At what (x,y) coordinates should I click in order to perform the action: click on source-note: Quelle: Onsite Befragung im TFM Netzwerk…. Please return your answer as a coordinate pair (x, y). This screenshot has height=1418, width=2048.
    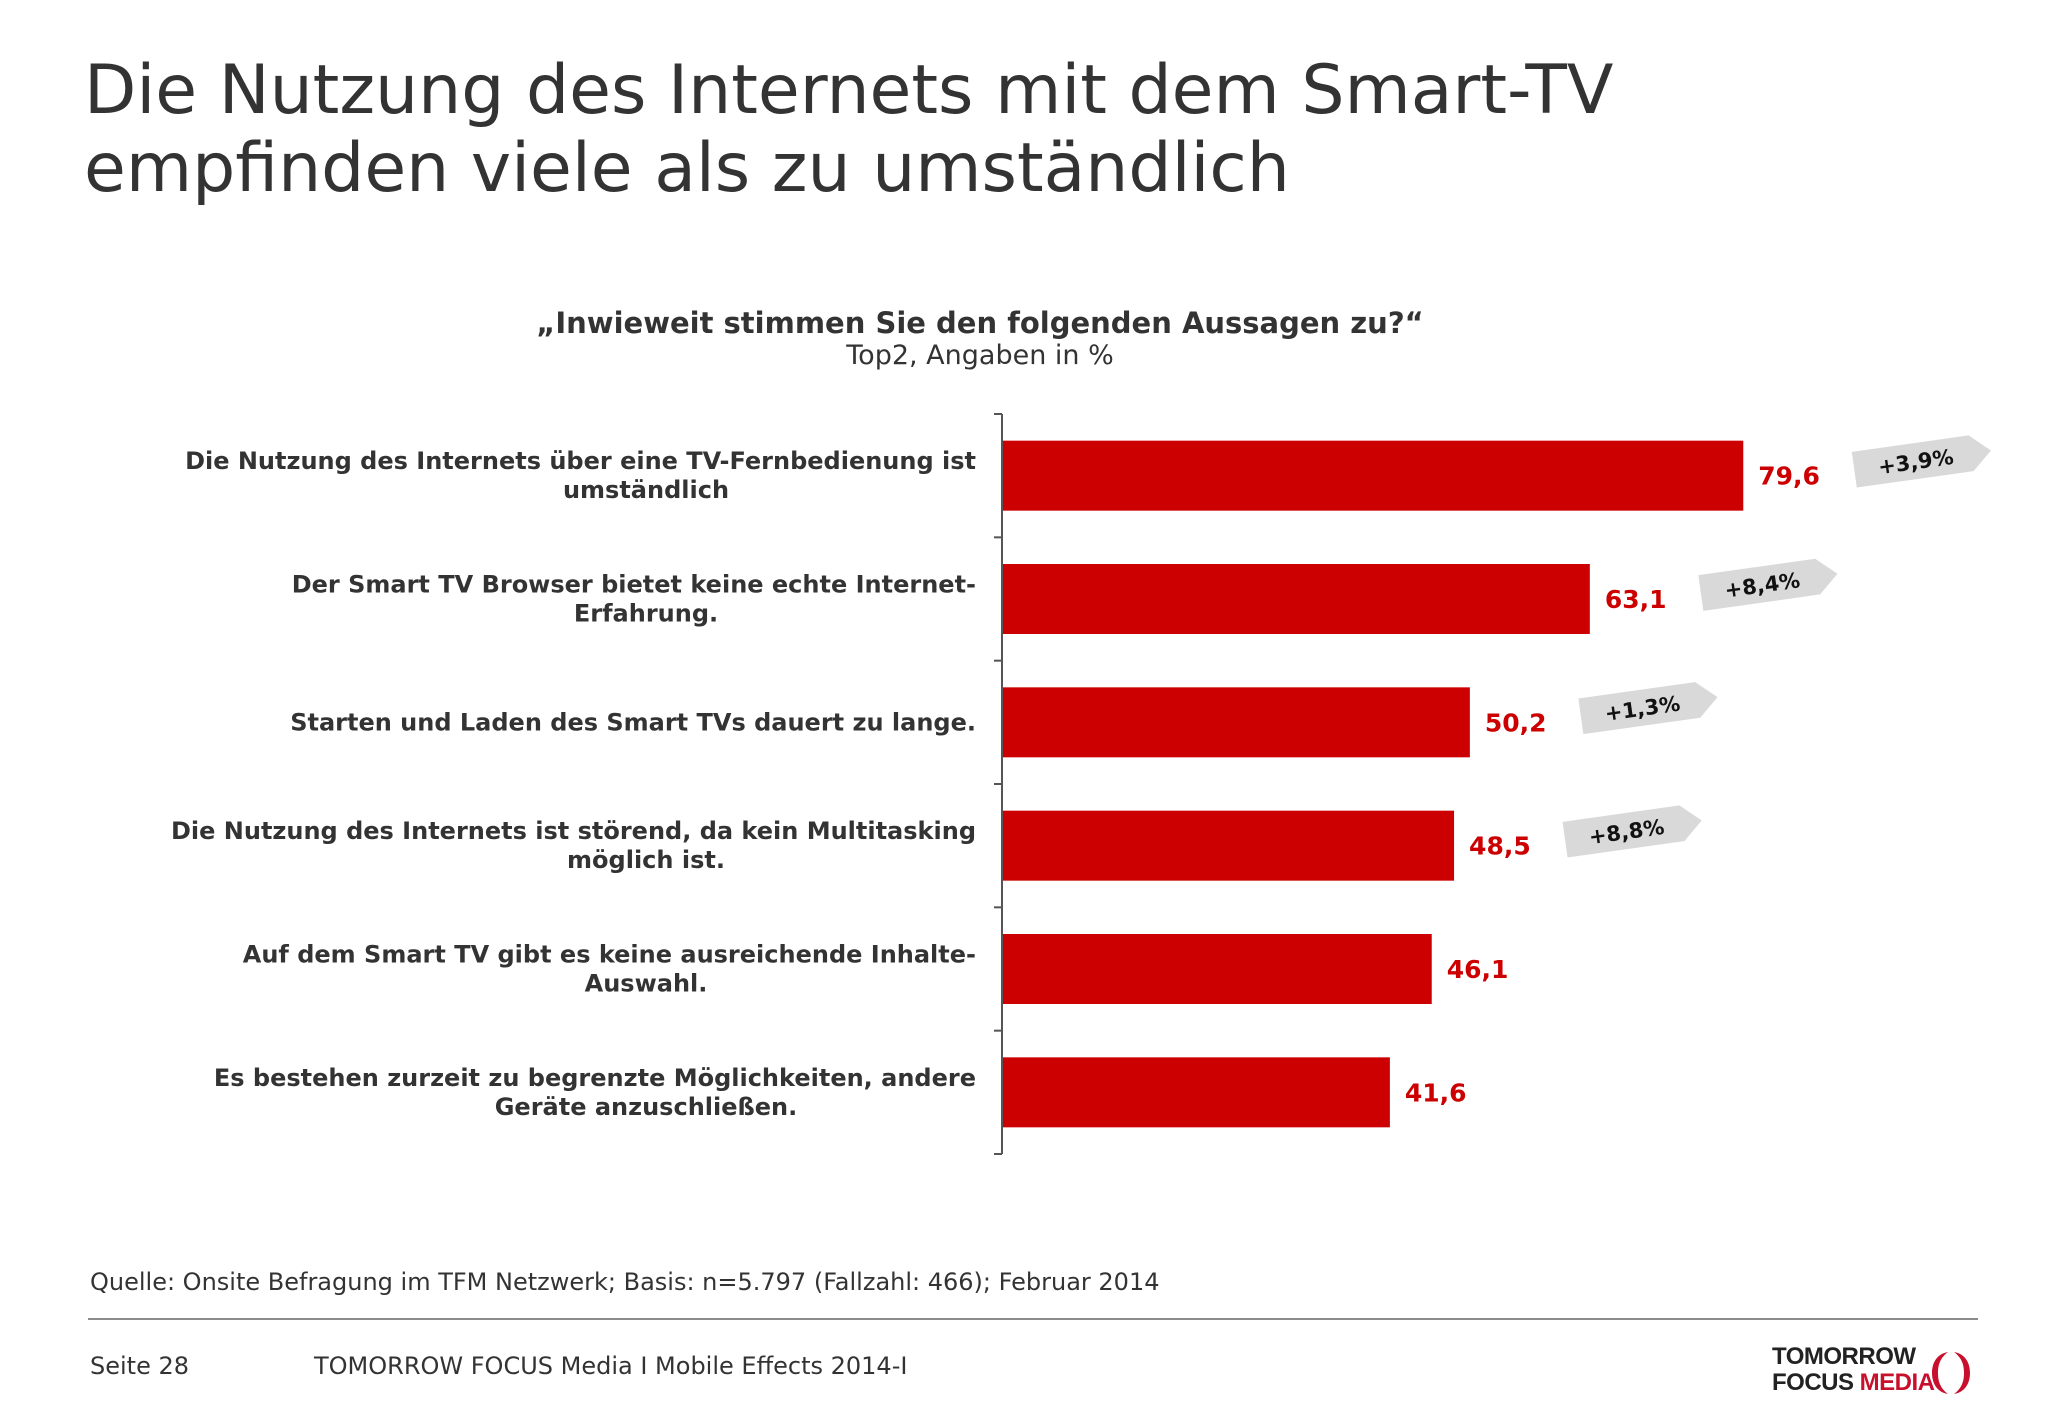
    Looking at the image, I should click on (625, 1282).